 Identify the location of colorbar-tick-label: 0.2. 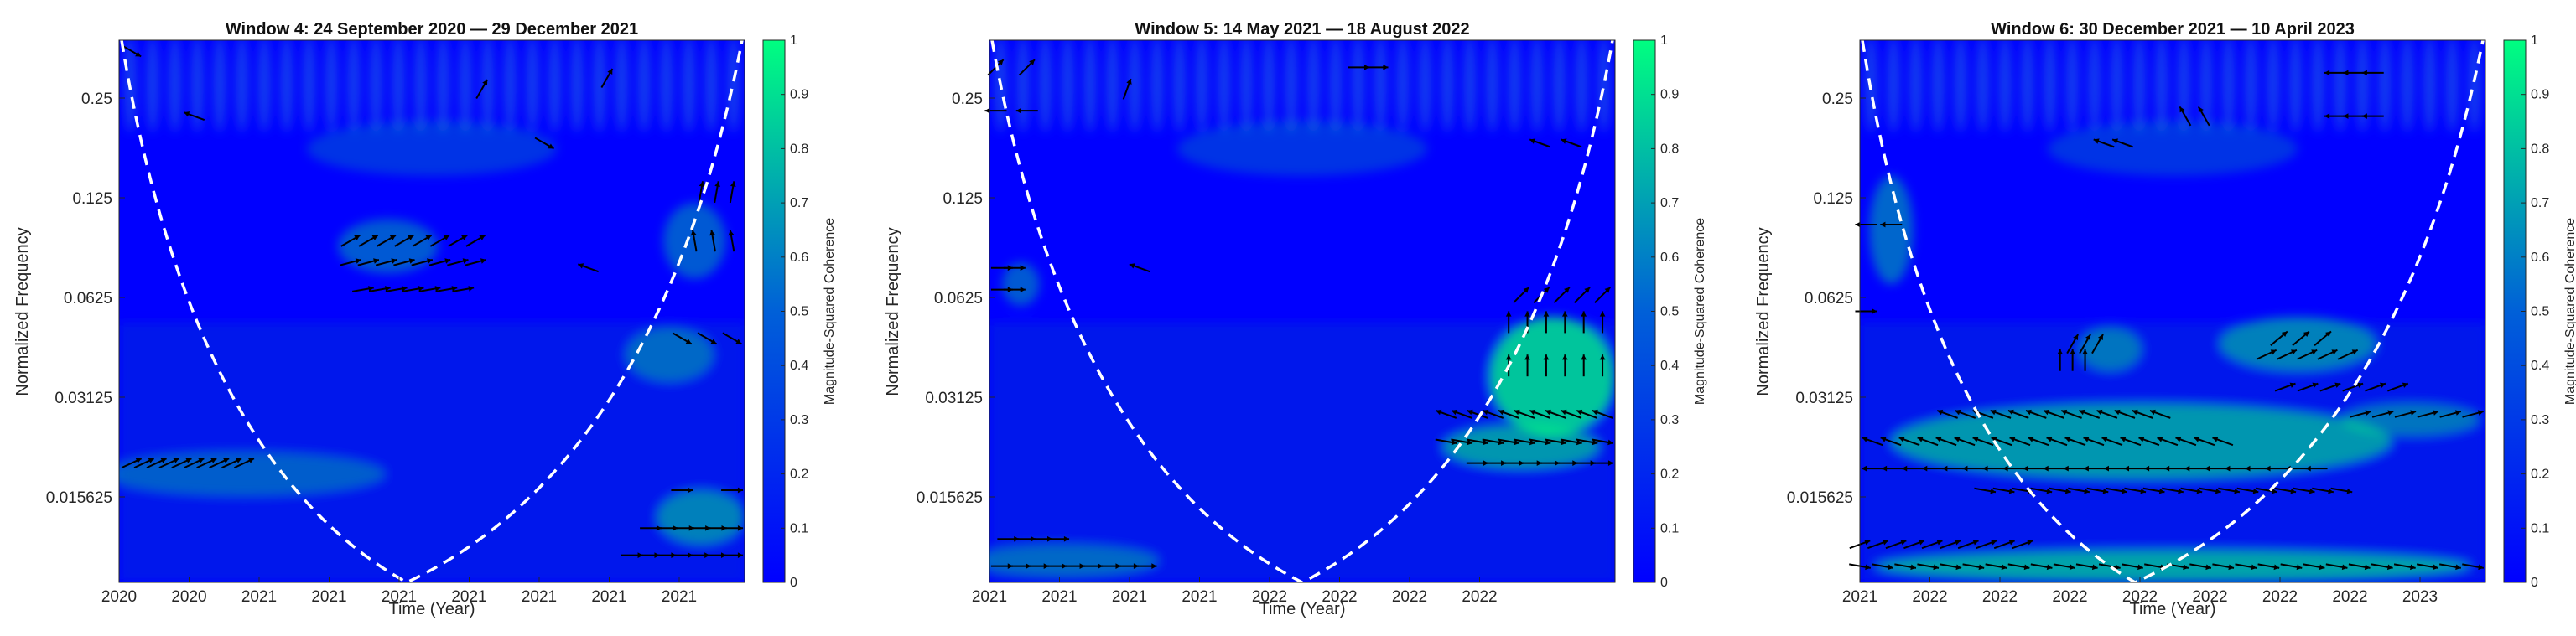
(1669, 475).